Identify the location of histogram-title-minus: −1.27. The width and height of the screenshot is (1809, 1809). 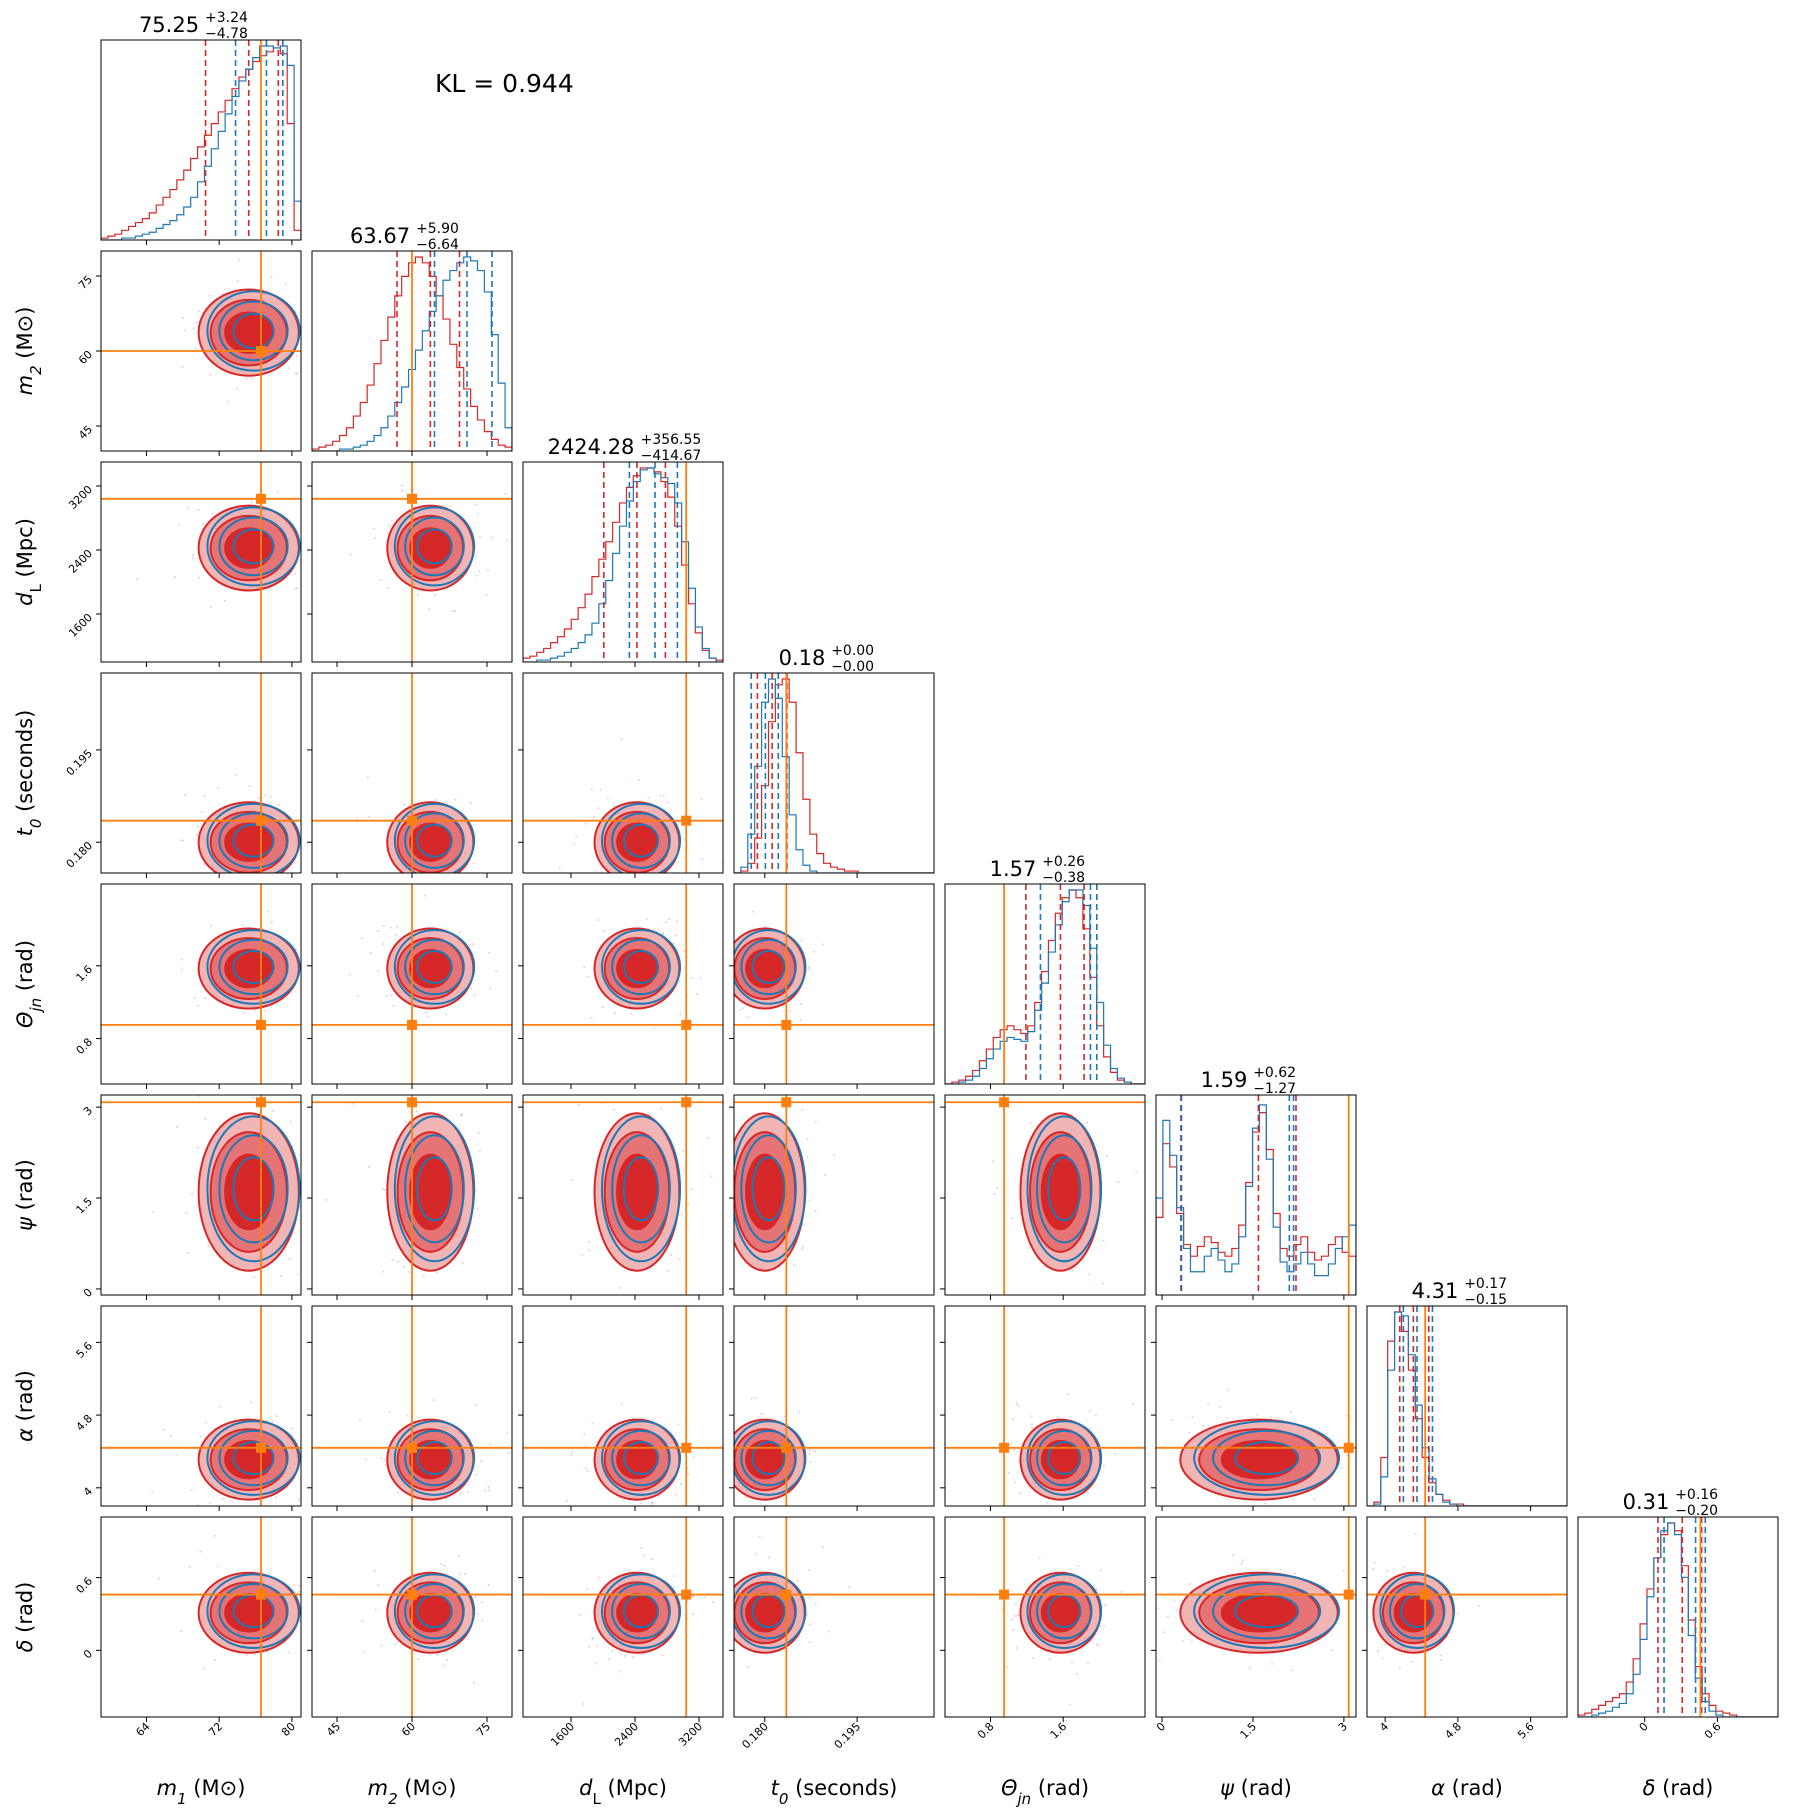
(1274, 1089).